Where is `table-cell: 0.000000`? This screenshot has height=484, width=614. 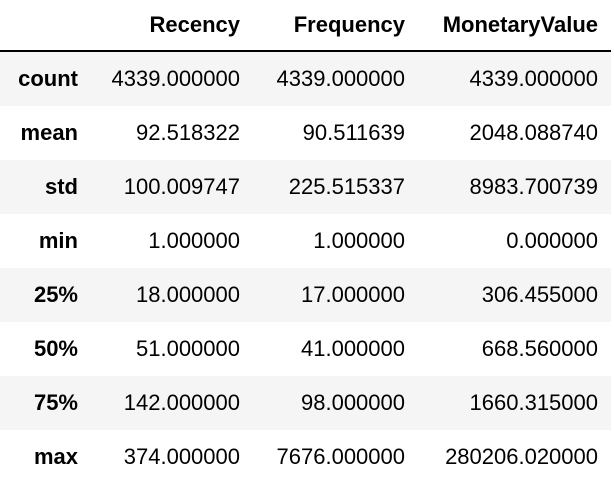
table-cell: 0.000000 is located at coordinates (552, 240).